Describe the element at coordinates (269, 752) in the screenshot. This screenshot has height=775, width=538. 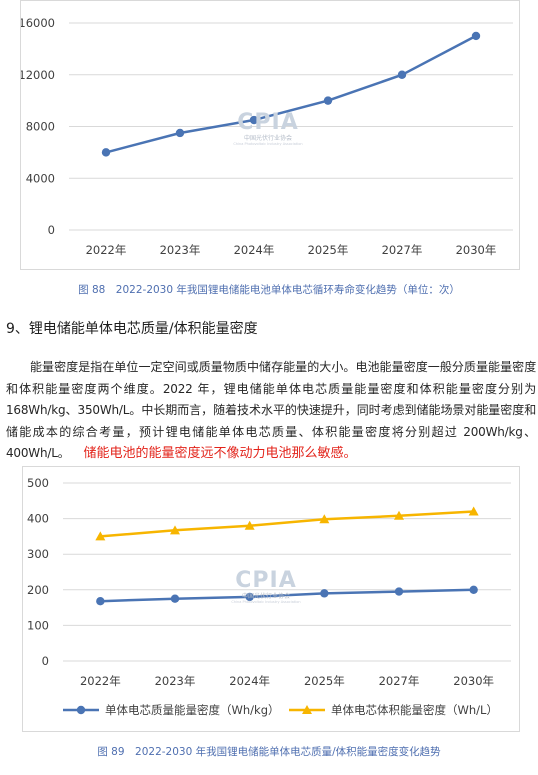
I see `figure-89-caption: 图 89 2022-2030 年我国锂电储能单体电芯质量/体积能量密度变化趋势` at that location.